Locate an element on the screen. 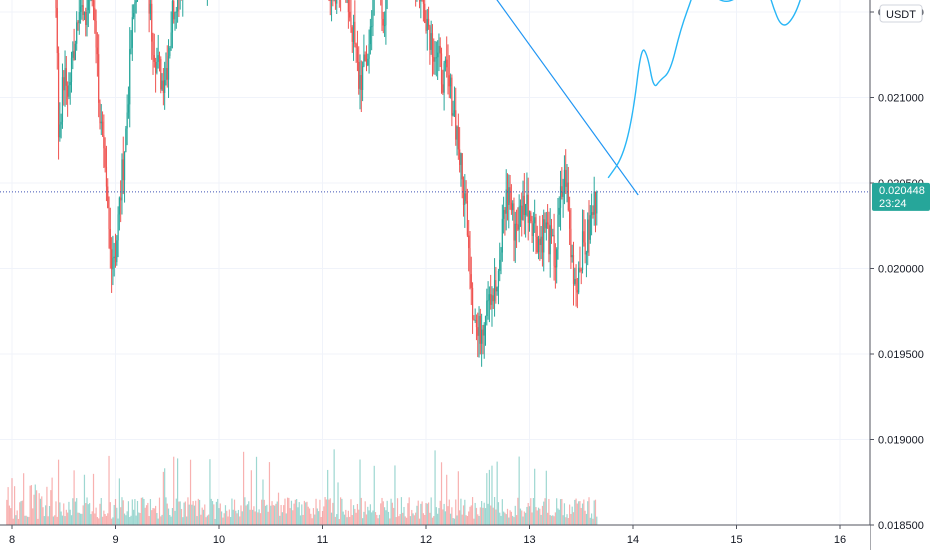  x-tick-label: 9 is located at coordinates (115, 540).